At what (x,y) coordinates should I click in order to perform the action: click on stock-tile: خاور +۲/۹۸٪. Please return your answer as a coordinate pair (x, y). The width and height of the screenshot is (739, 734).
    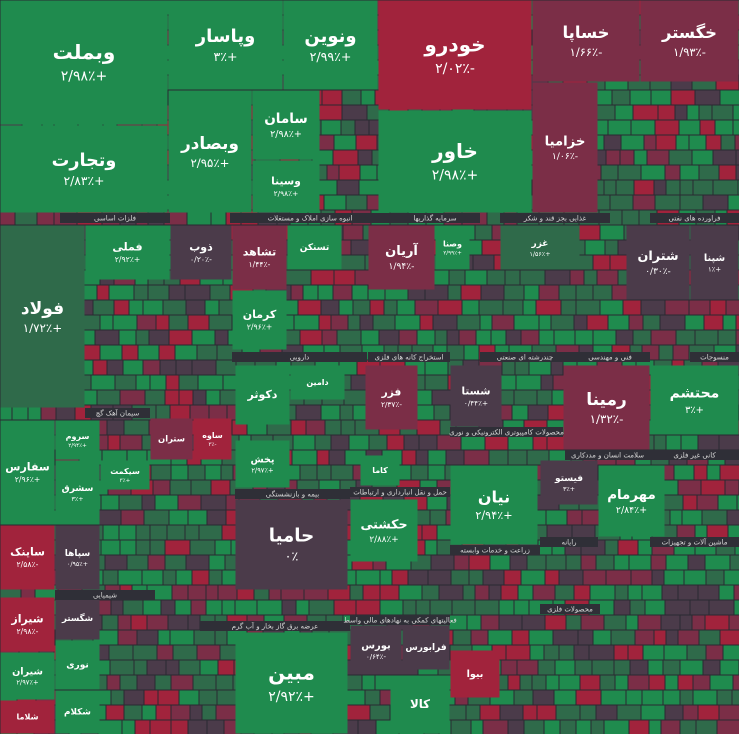
    Looking at the image, I should click on (455, 161).